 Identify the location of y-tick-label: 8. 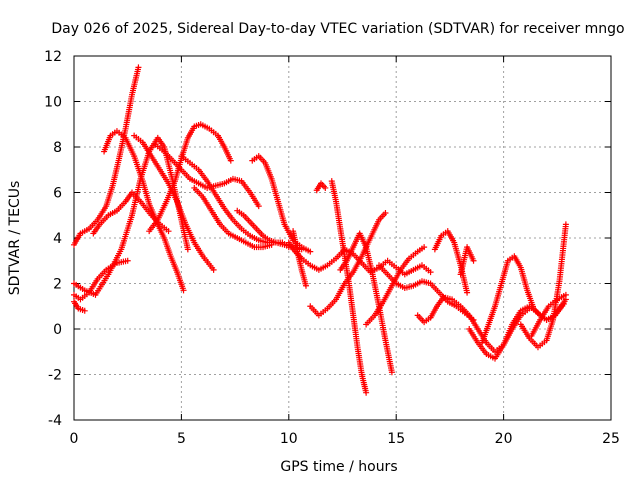
(57, 148).